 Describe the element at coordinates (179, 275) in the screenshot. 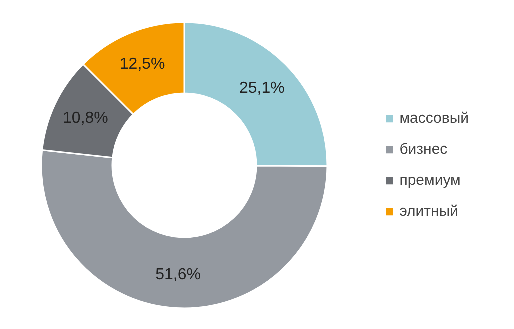

I see `data-label: 51,6%` at that location.